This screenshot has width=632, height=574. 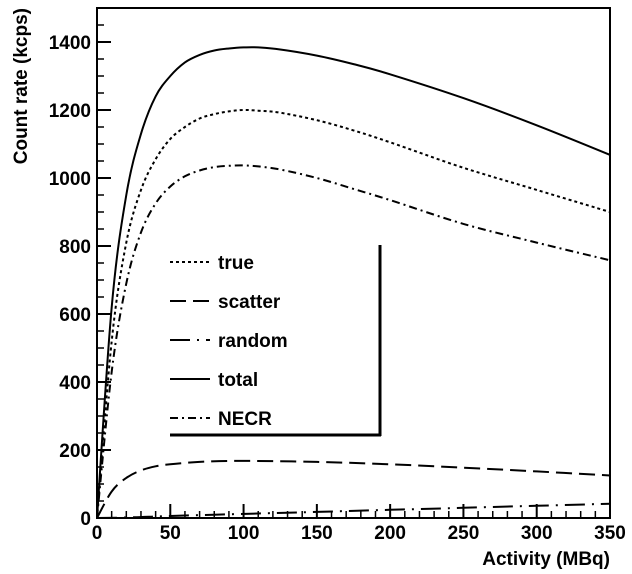 What do you see at coordinates (85, 519) in the screenshot?
I see `y-tick-label: 0` at bounding box center [85, 519].